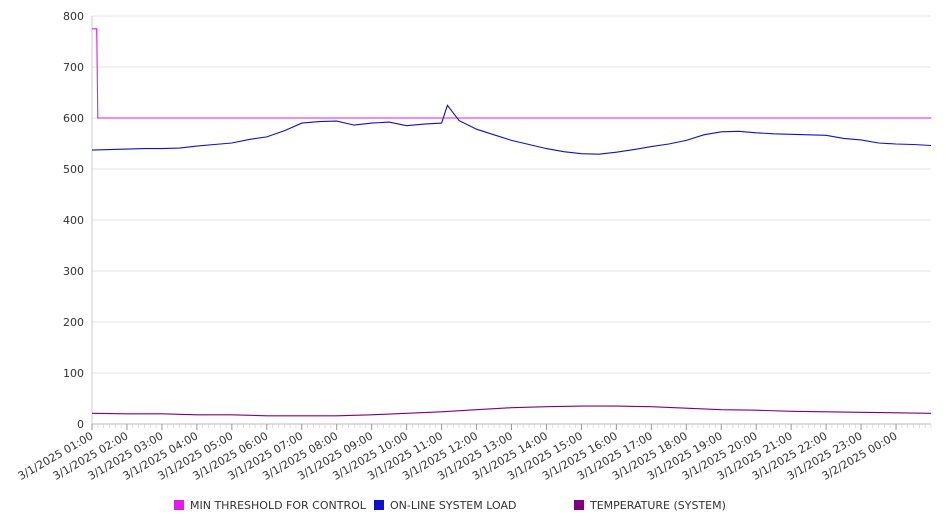 The width and height of the screenshot is (946, 526). What do you see at coordinates (453, 505) in the screenshot?
I see `legend-label: ON-LINE SYSTEM LOAD` at bounding box center [453, 505].